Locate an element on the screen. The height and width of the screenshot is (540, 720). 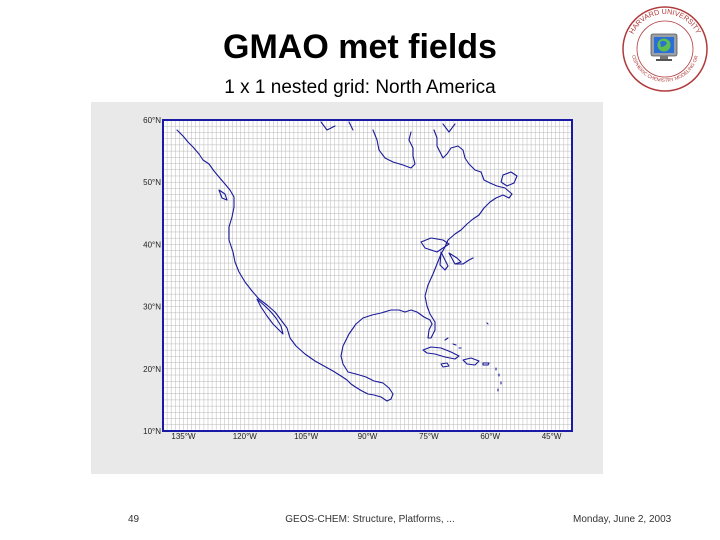
vancouver-island is located at coordinates (223, 195).